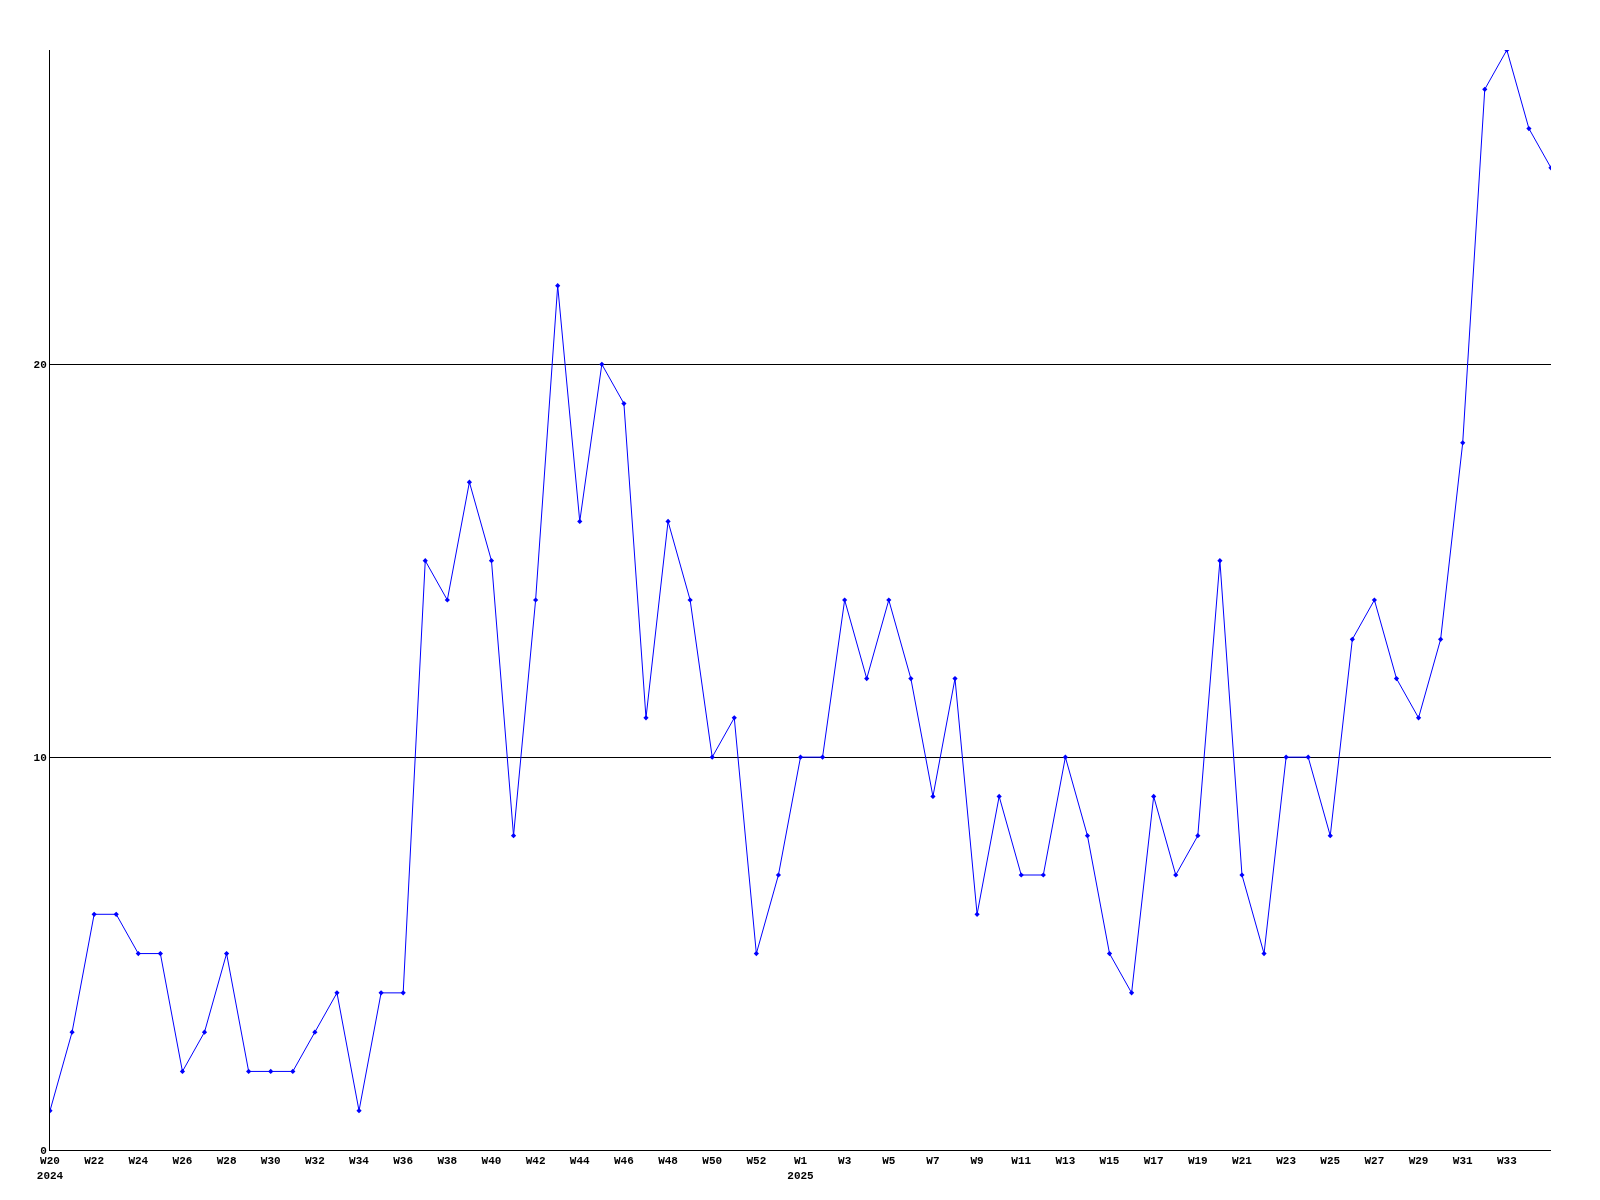 Image resolution: width=1600 pixels, height=1200 pixels. What do you see at coordinates (1418, 1161) in the screenshot?
I see `x-tick-label: W29` at bounding box center [1418, 1161].